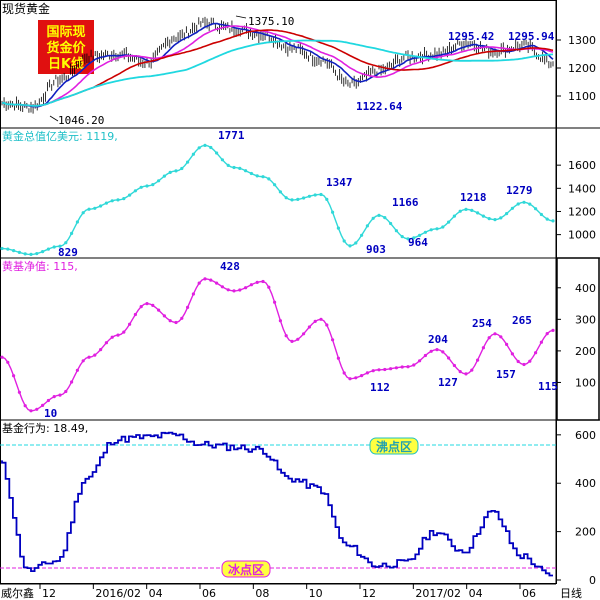  Describe the element at coordinates (438, 593) in the screenshot. I see `x-tick-label: 2017/02` at that location.